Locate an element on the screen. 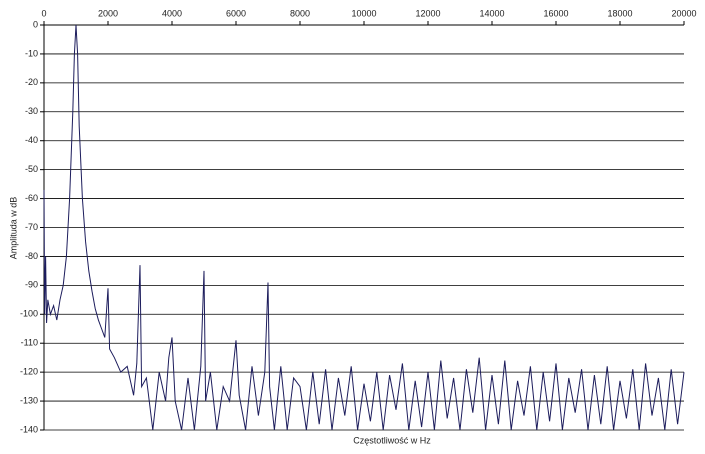  x-tick-label: 4000 is located at coordinates (172, 13).